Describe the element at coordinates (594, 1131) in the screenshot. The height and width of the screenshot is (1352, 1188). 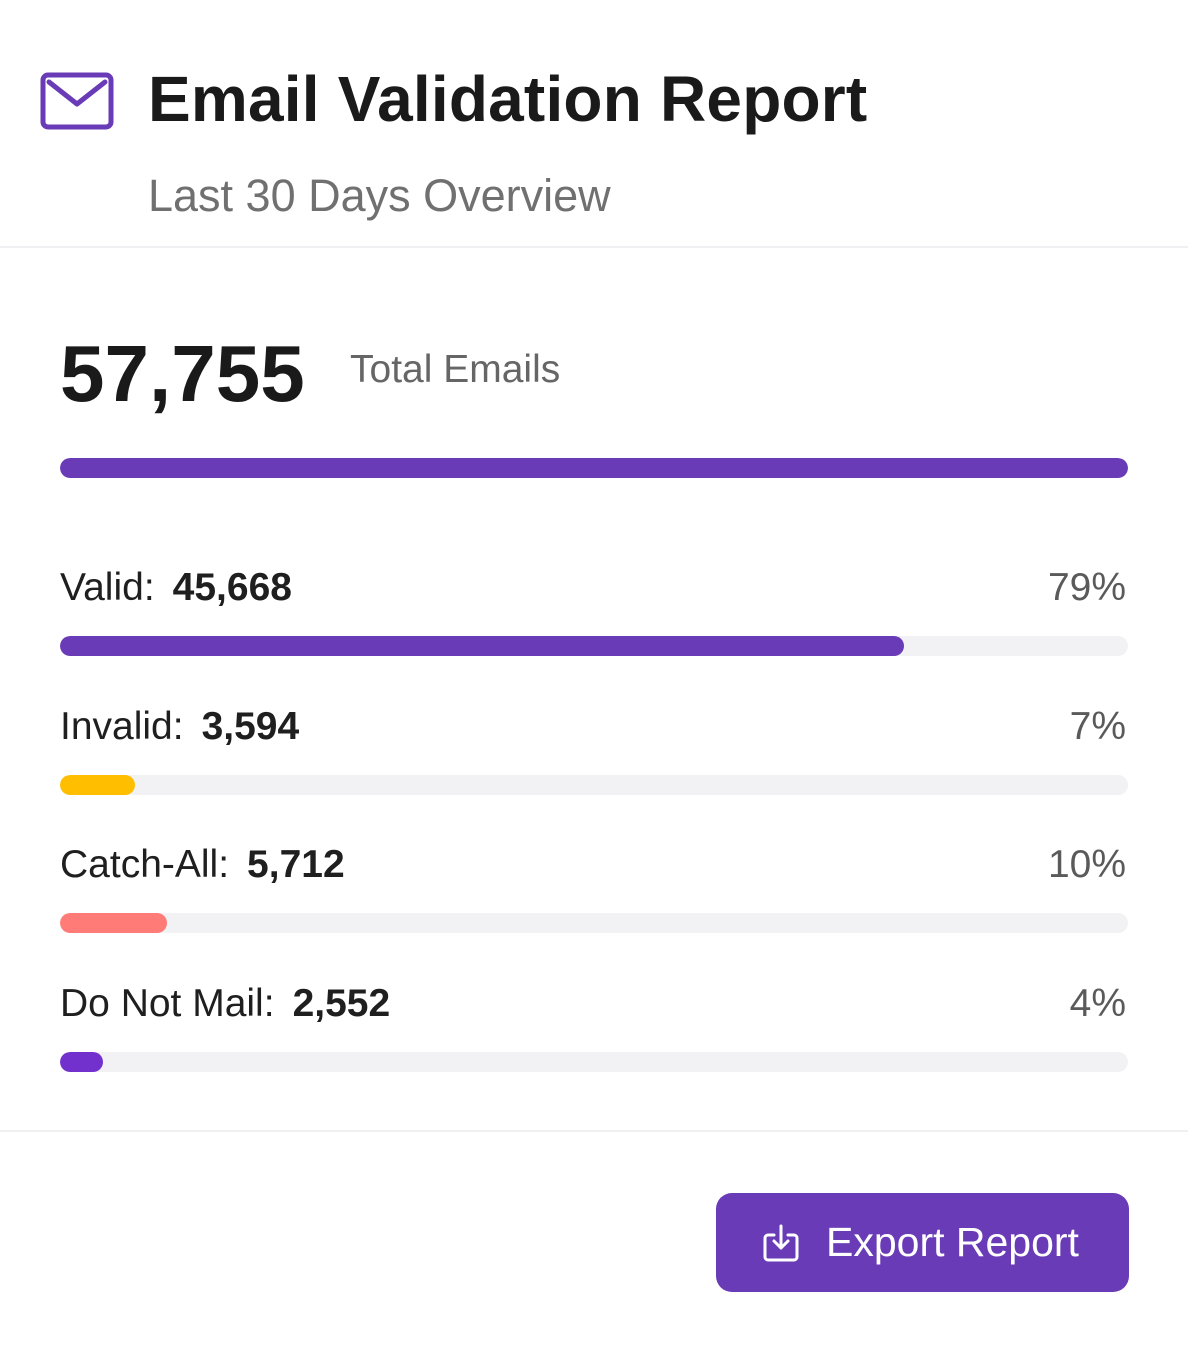
I see `footer-divider` at that location.